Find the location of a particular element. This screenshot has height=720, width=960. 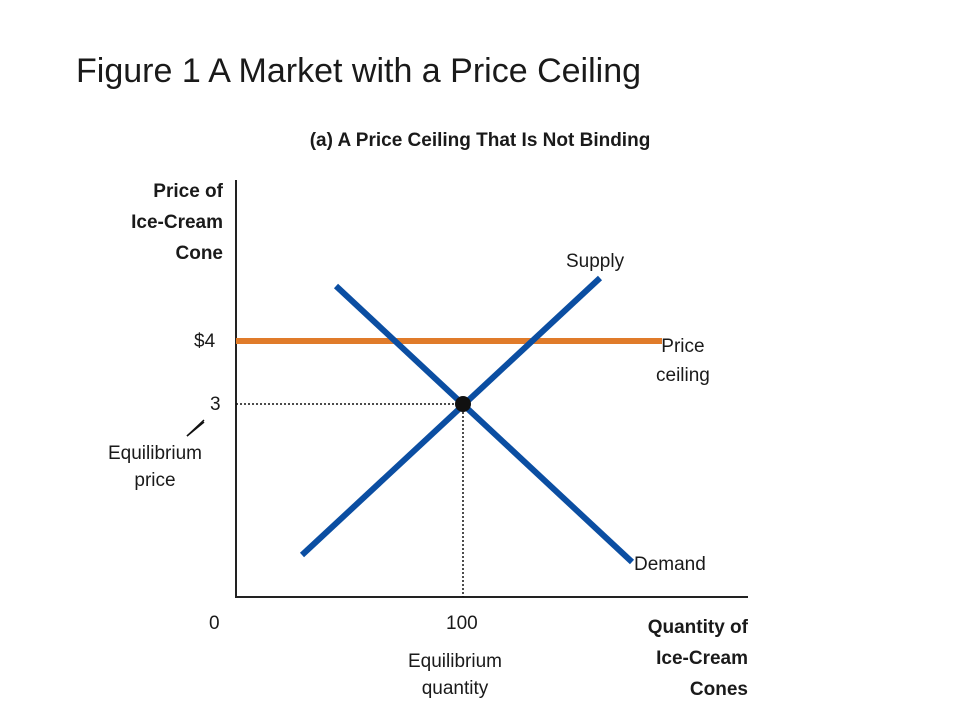

chart-subtitle: (a) A Price Ceiling That Is Not Binding is located at coordinates (480, 140).